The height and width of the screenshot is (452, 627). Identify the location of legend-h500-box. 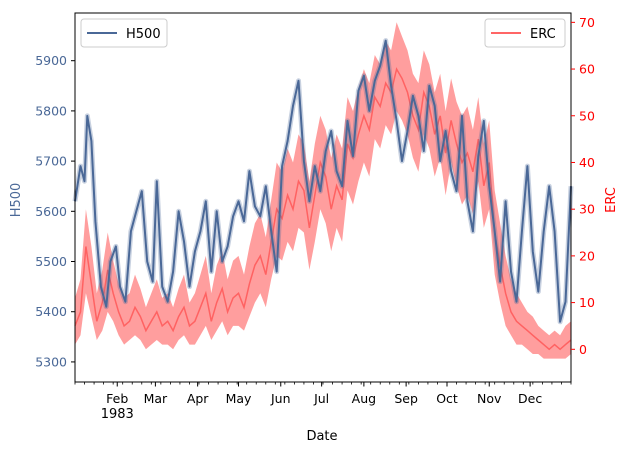
(124, 33).